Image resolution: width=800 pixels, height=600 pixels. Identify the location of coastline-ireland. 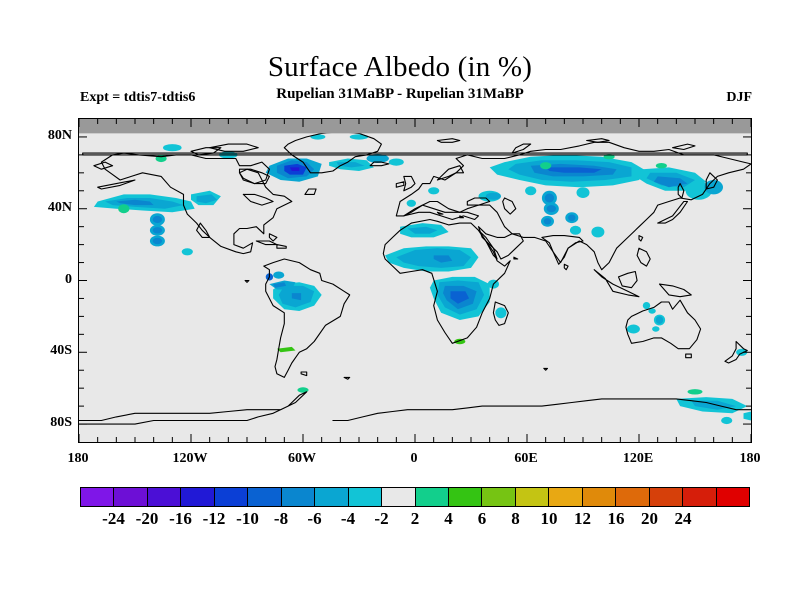
(400, 184).